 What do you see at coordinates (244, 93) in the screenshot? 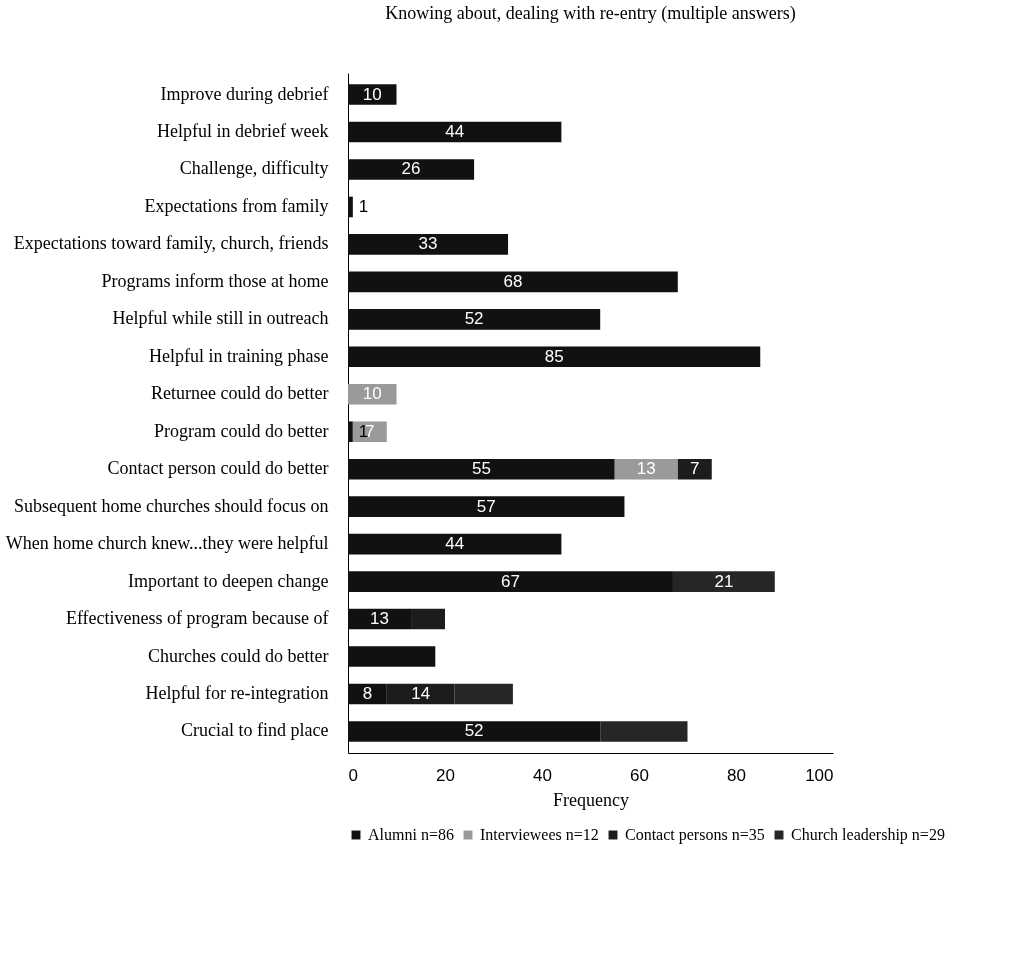
I see `y-tick-label: Improve during debrief` at bounding box center [244, 93].